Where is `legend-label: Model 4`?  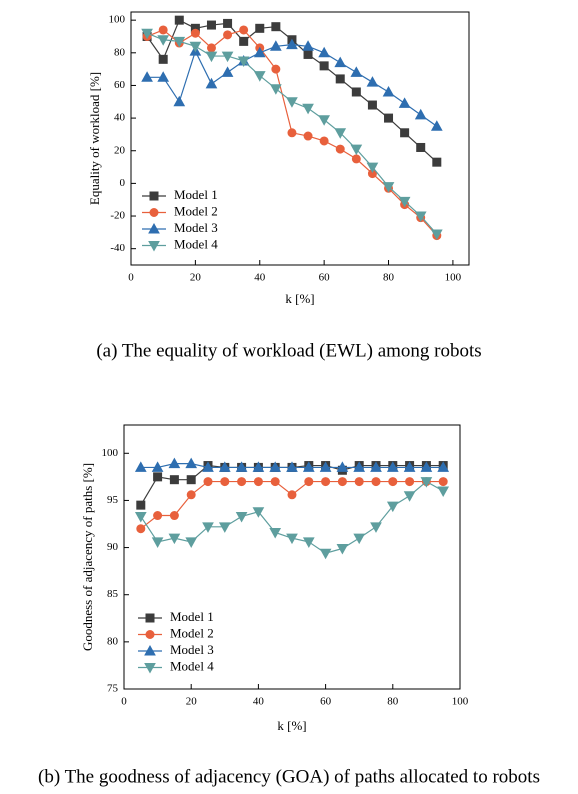 legend-label: Model 4 is located at coordinates (192, 665).